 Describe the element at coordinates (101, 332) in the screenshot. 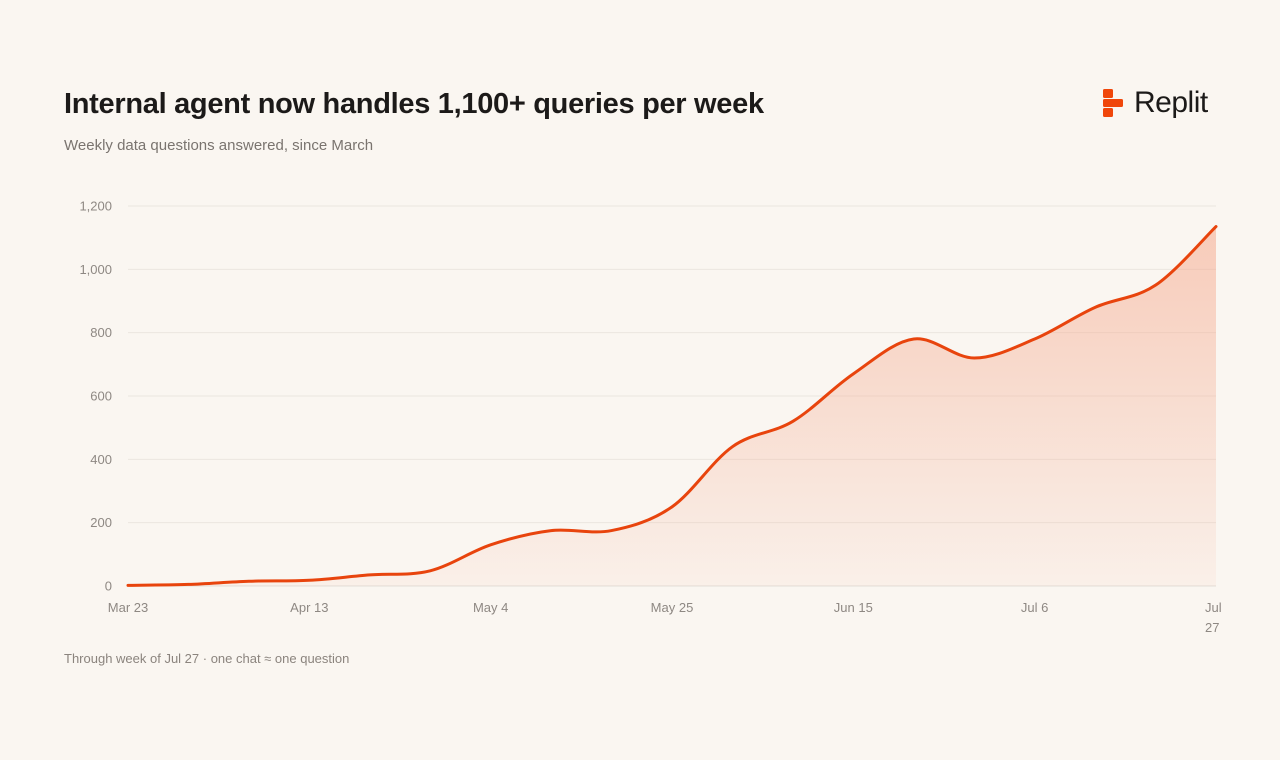

I see `y-tick-label: 800` at that location.